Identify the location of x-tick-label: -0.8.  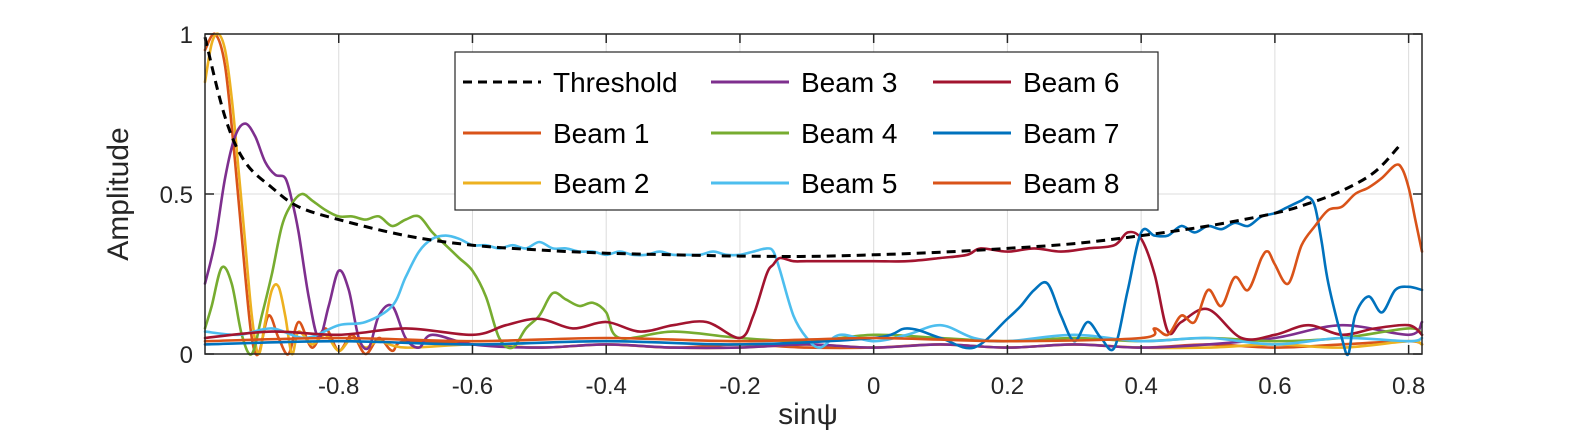
(338, 386).